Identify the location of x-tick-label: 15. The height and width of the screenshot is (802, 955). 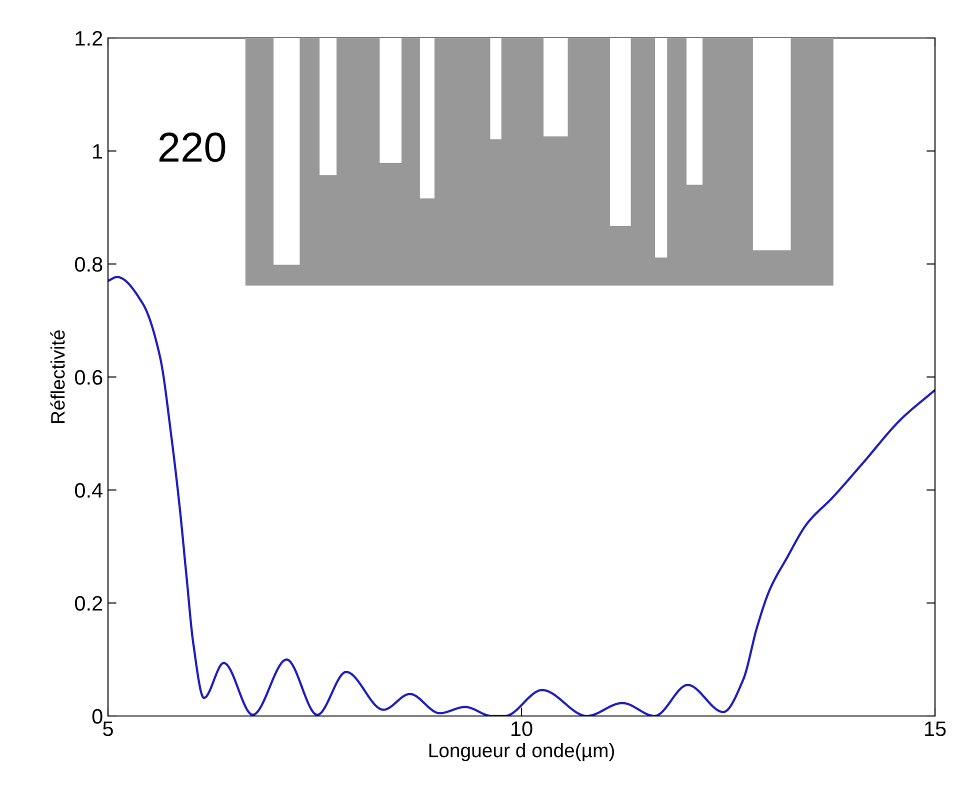
(935, 729).